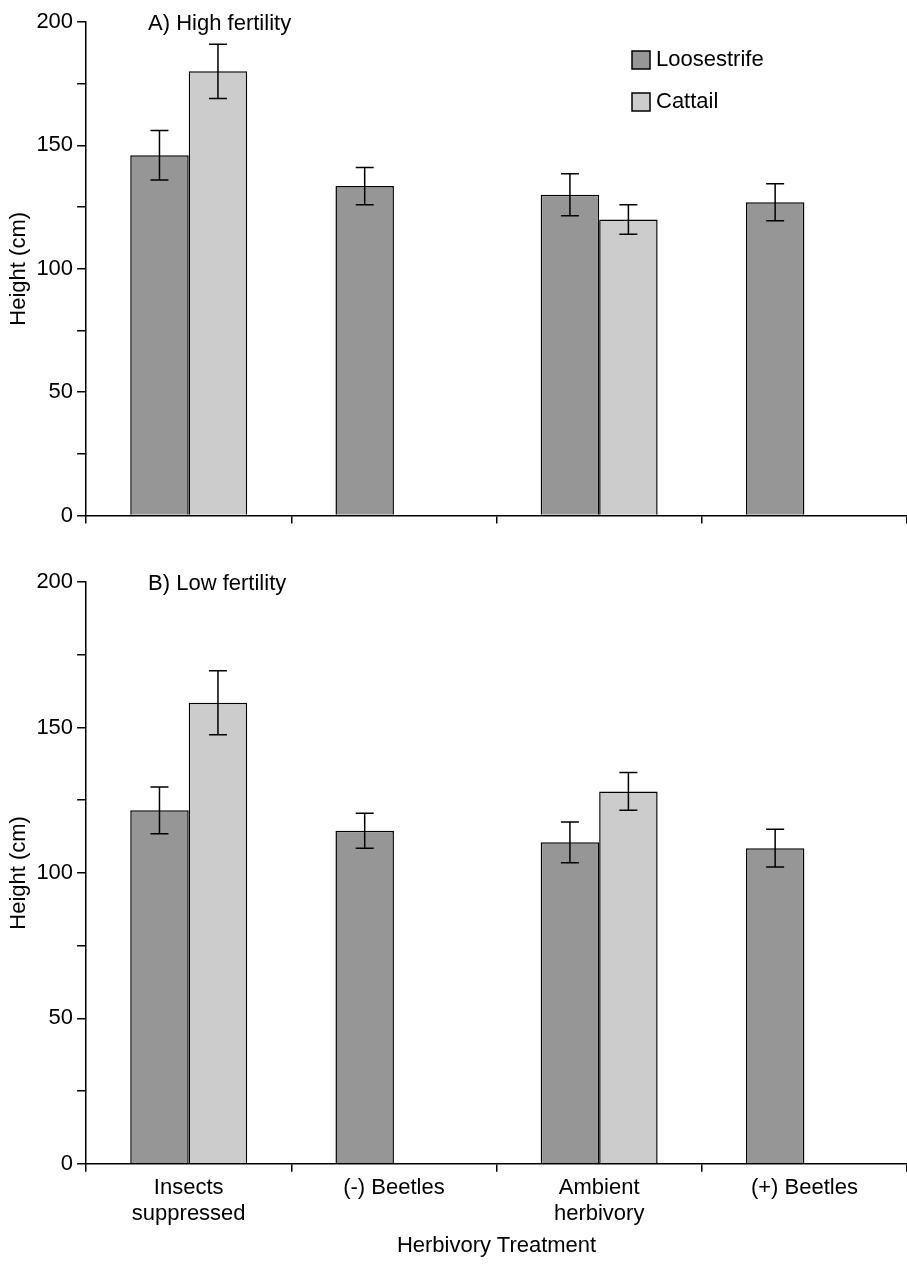 This screenshot has width=907, height=1279. Describe the element at coordinates (217, 583) in the screenshot. I see `chart-title: B) Low fertility` at that location.